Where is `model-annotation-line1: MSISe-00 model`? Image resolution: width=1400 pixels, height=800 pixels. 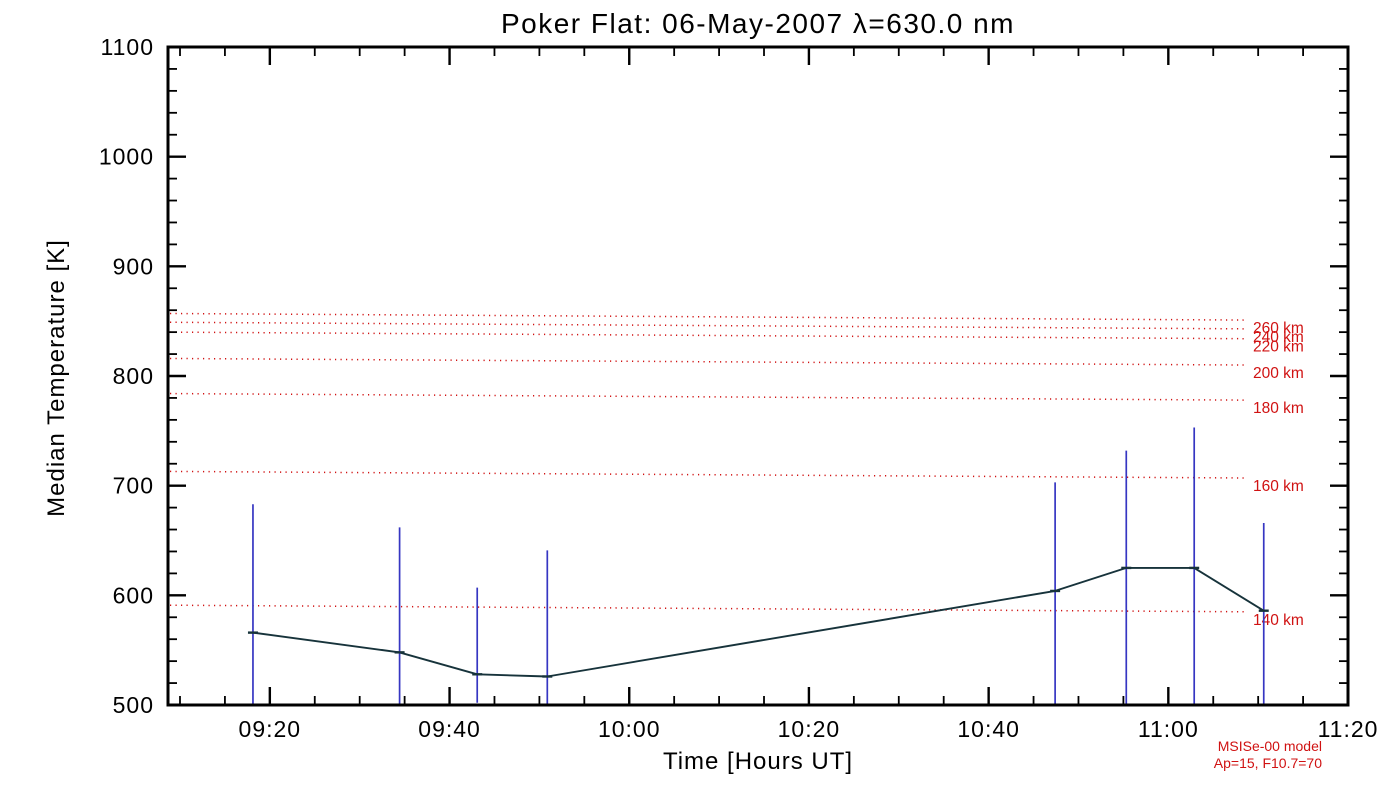 model-annotation-line1: MSISe-00 model is located at coordinates (1269, 746).